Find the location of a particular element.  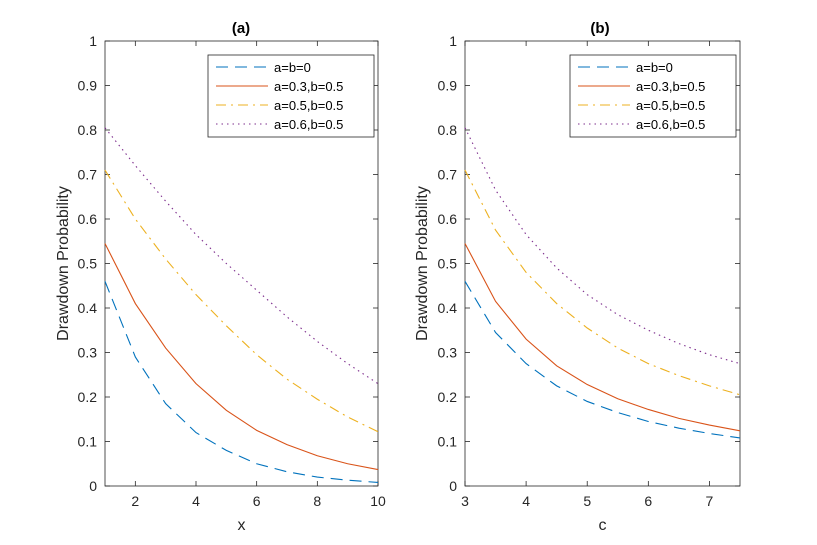

x-tick-label: 5 is located at coordinates (587, 501).